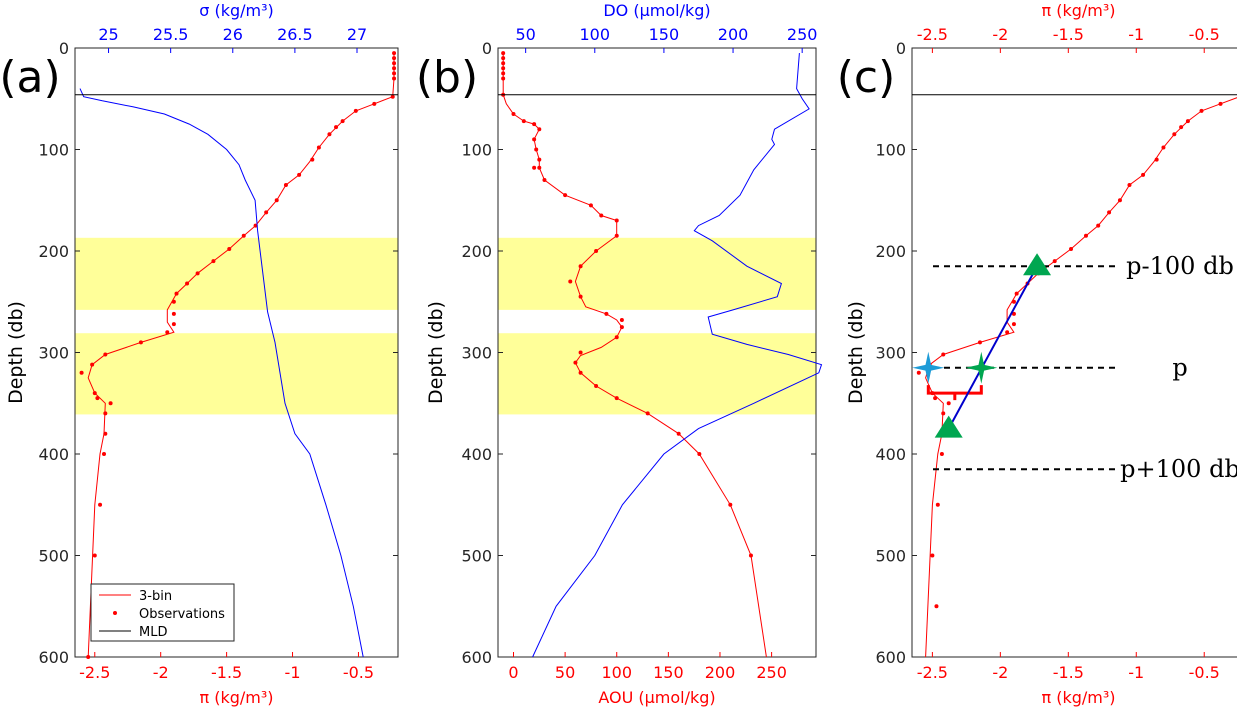 The width and height of the screenshot is (1237, 709). Describe the element at coordinates (115, 613) in the screenshot. I see `legend-marker` at that location.